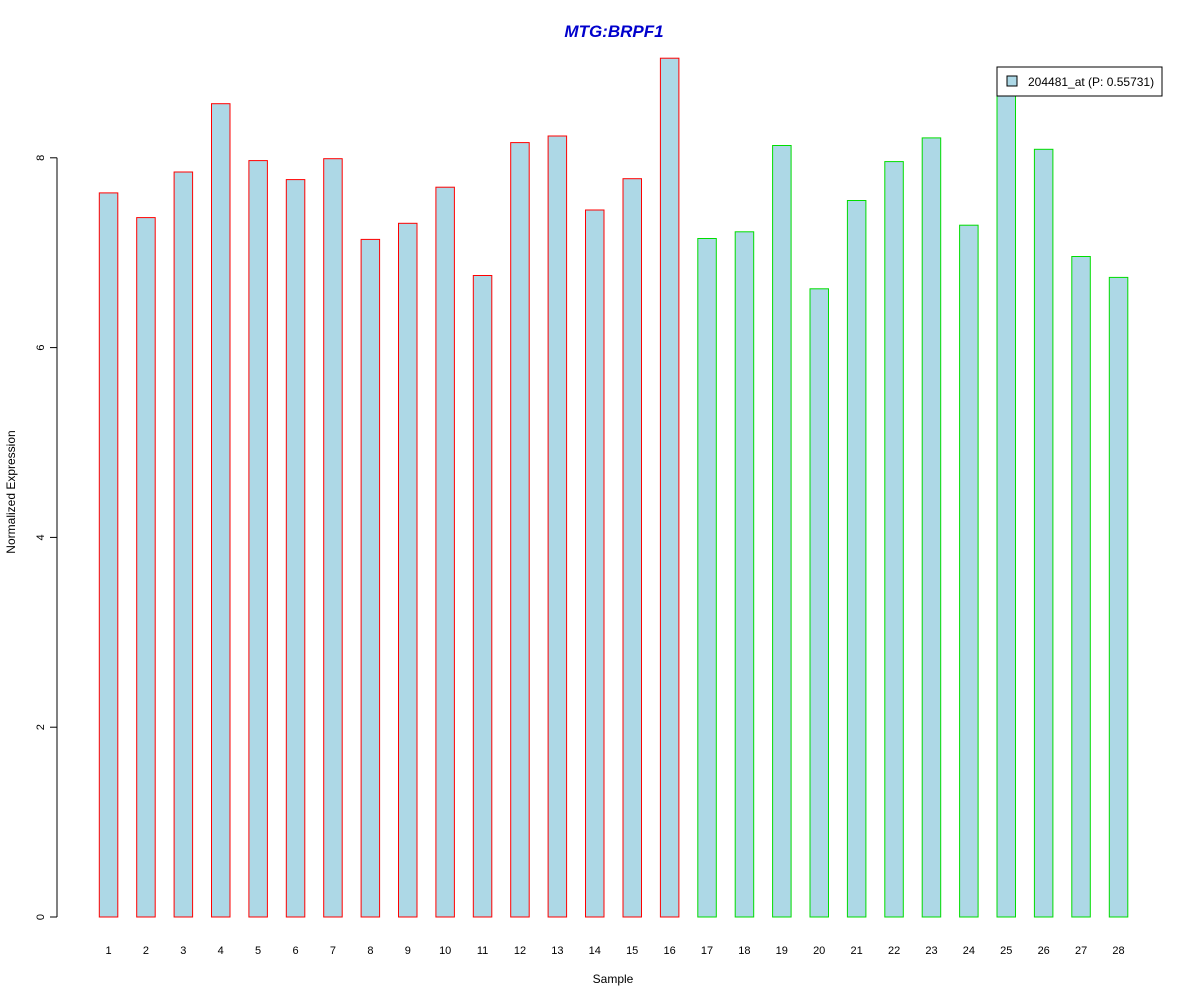 The height and width of the screenshot is (1000, 1200). Describe the element at coordinates (333, 951) in the screenshot. I see `x-tick-label: 7` at that location.